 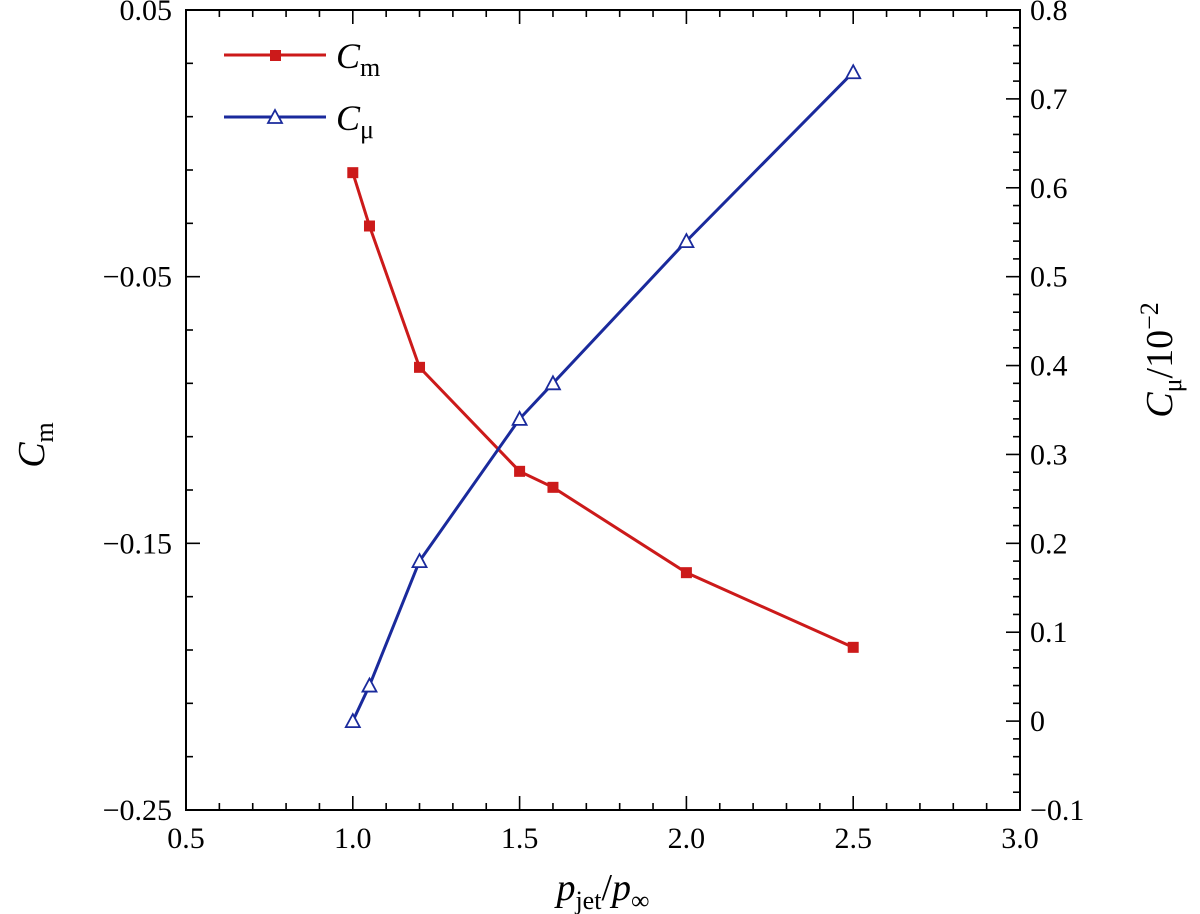 What do you see at coordinates (1049, 188) in the screenshot?
I see `y-right-tick-label: 0.6` at bounding box center [1049, 188].